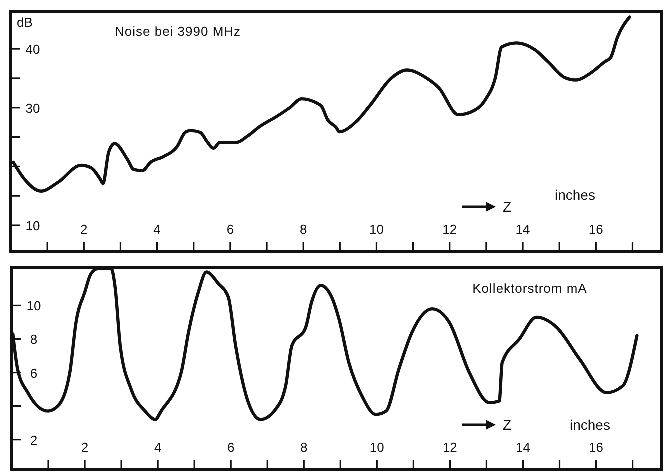 This screenshot has width=666, height=473. Describe the element at coordinates (178, 31) in the screenshot. I see `text: Noise bei 3990 MHz` at that location.